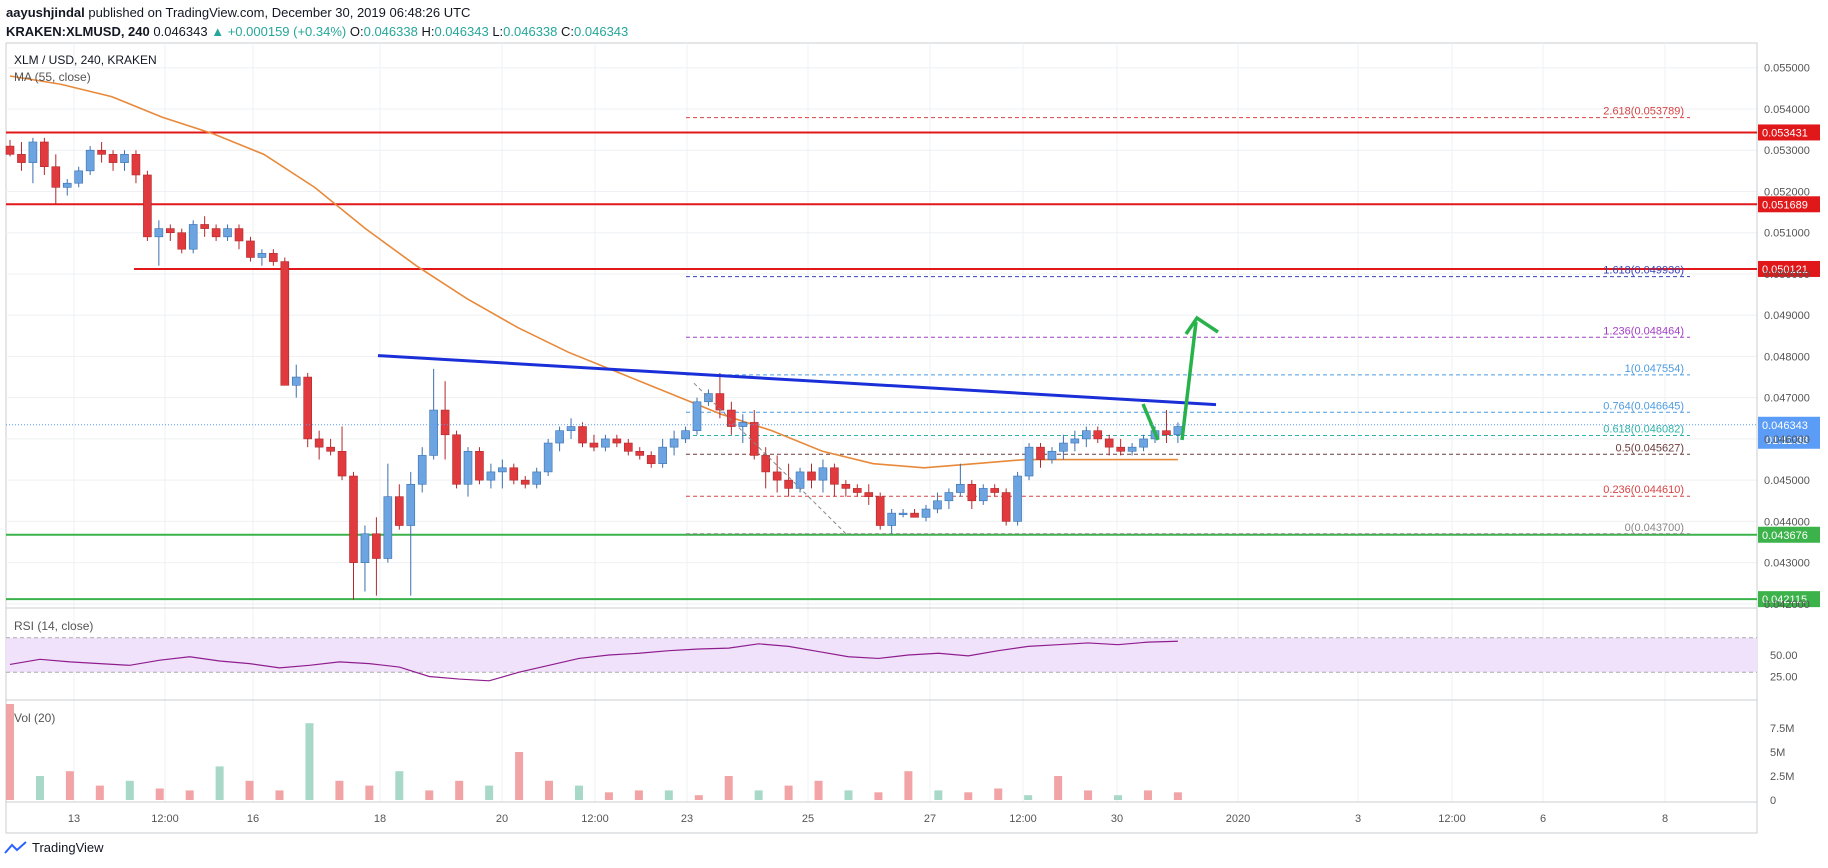 This screenshot has height=868, width=1828. I want to click on y-tick-label: 0.051000, so click(1787, 234).